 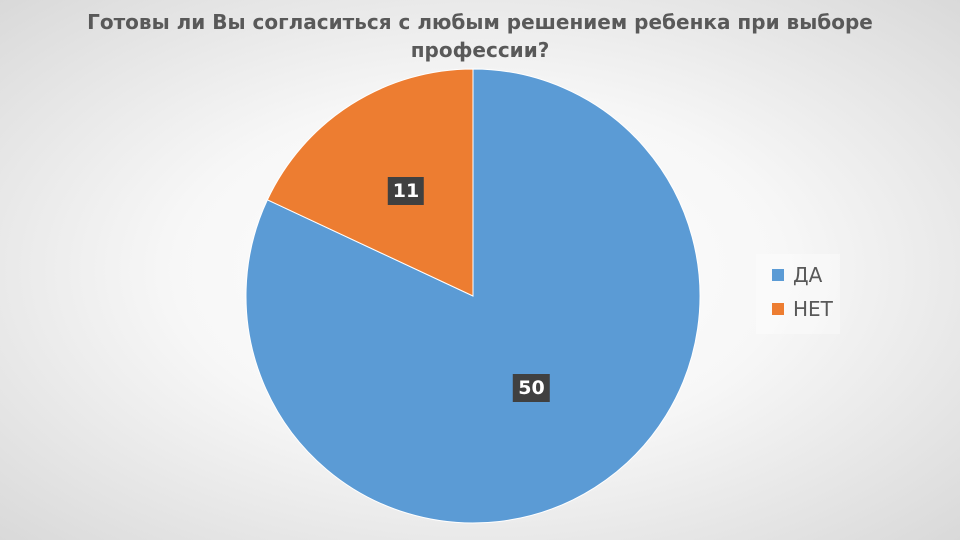 I want to click on pie-slice-net, so click(x=370, y=182).